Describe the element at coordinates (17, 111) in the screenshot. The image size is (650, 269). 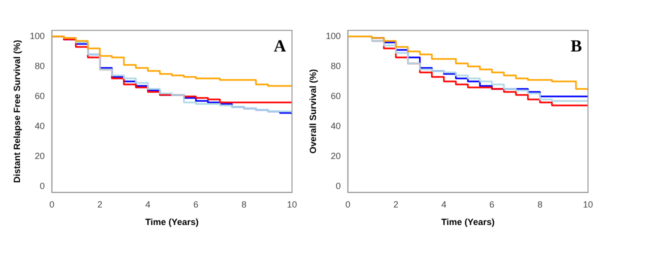
I see `y-axis-title: Distant Relapse Free Survival (%)` at that location.